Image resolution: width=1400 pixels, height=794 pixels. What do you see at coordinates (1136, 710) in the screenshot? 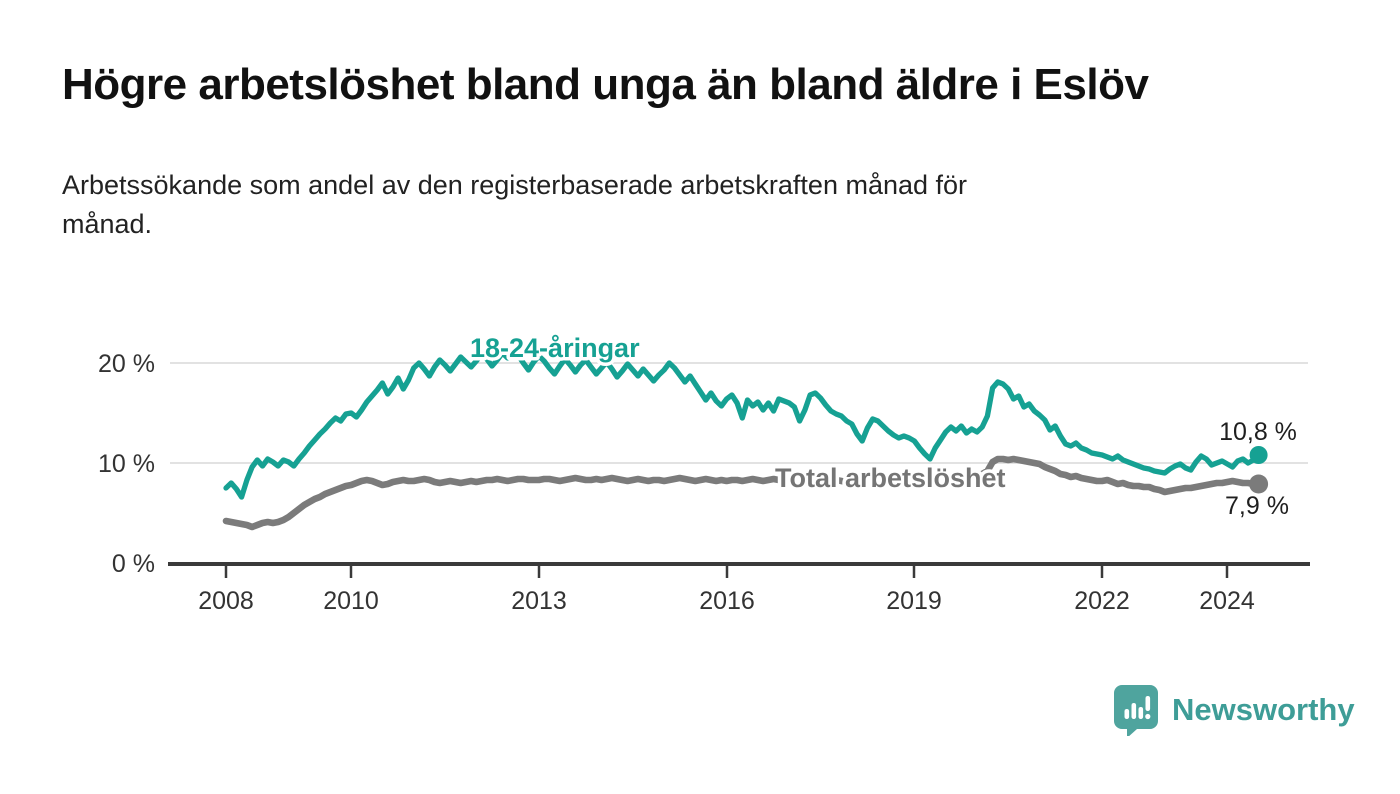
I see `newsworthy-logo-icon` at bounding box center [1136, 710].